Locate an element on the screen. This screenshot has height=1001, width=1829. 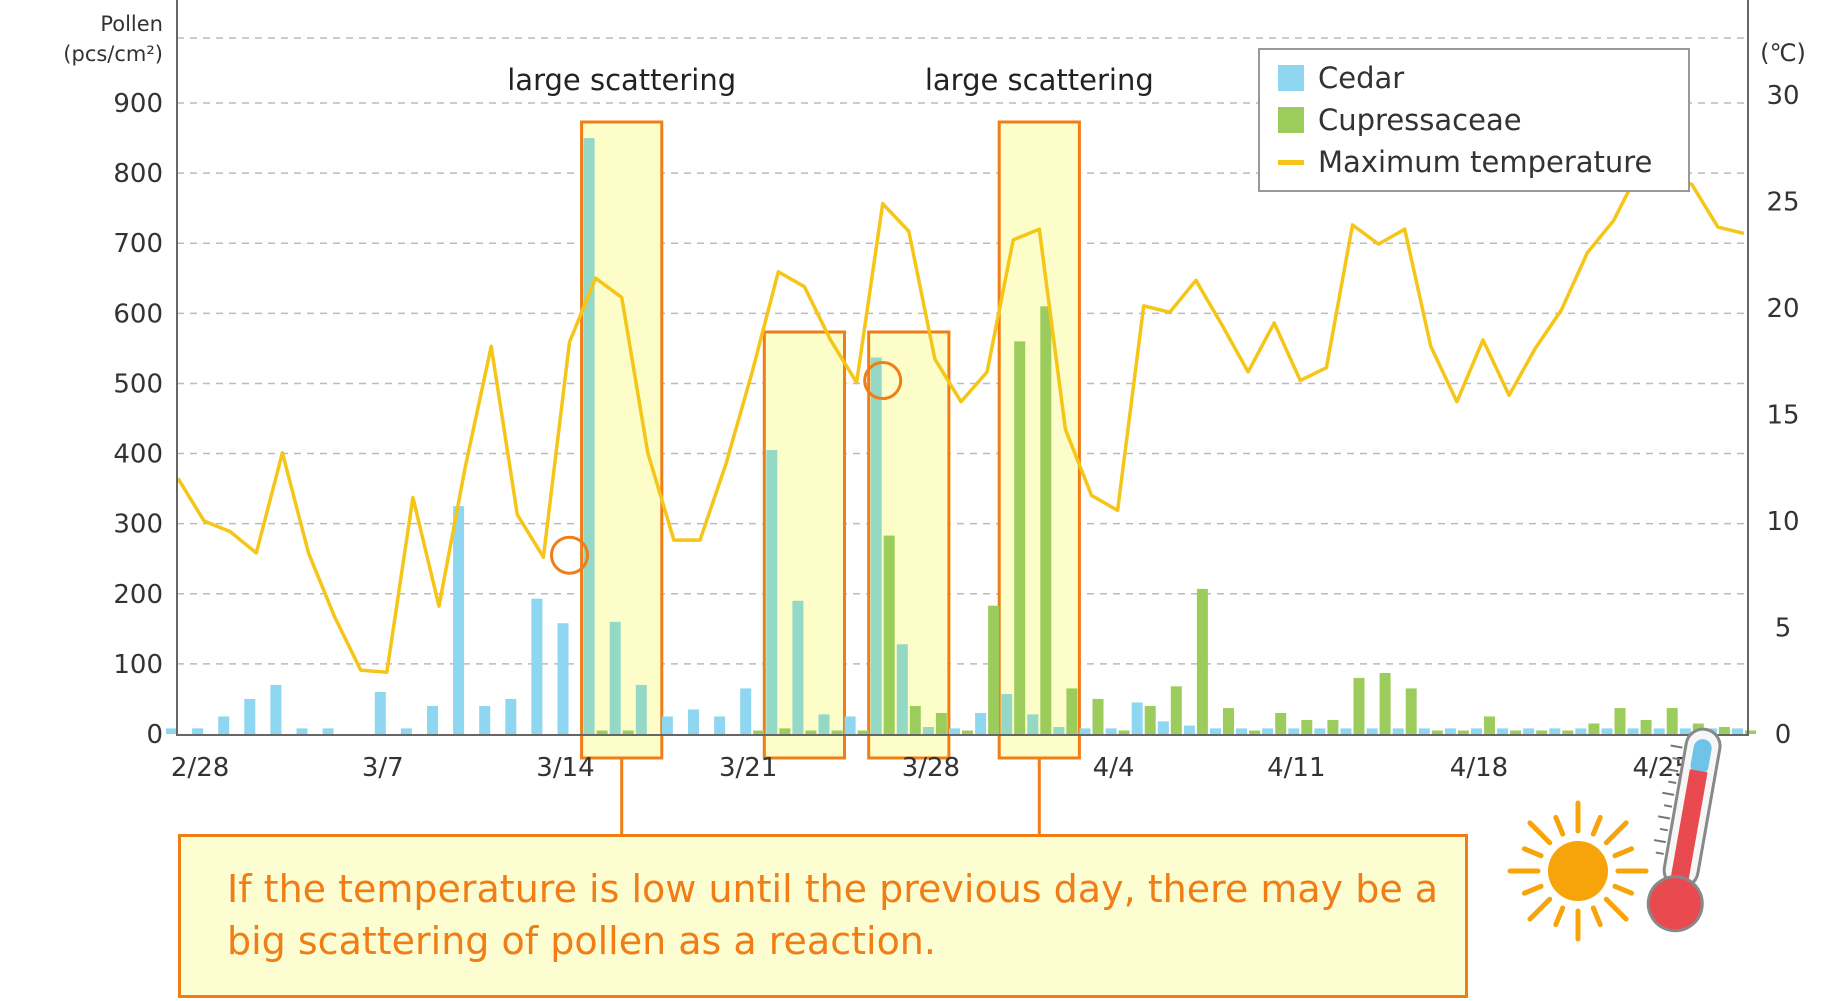
left-tick-label: 900 is located at coordinates (138, 104).